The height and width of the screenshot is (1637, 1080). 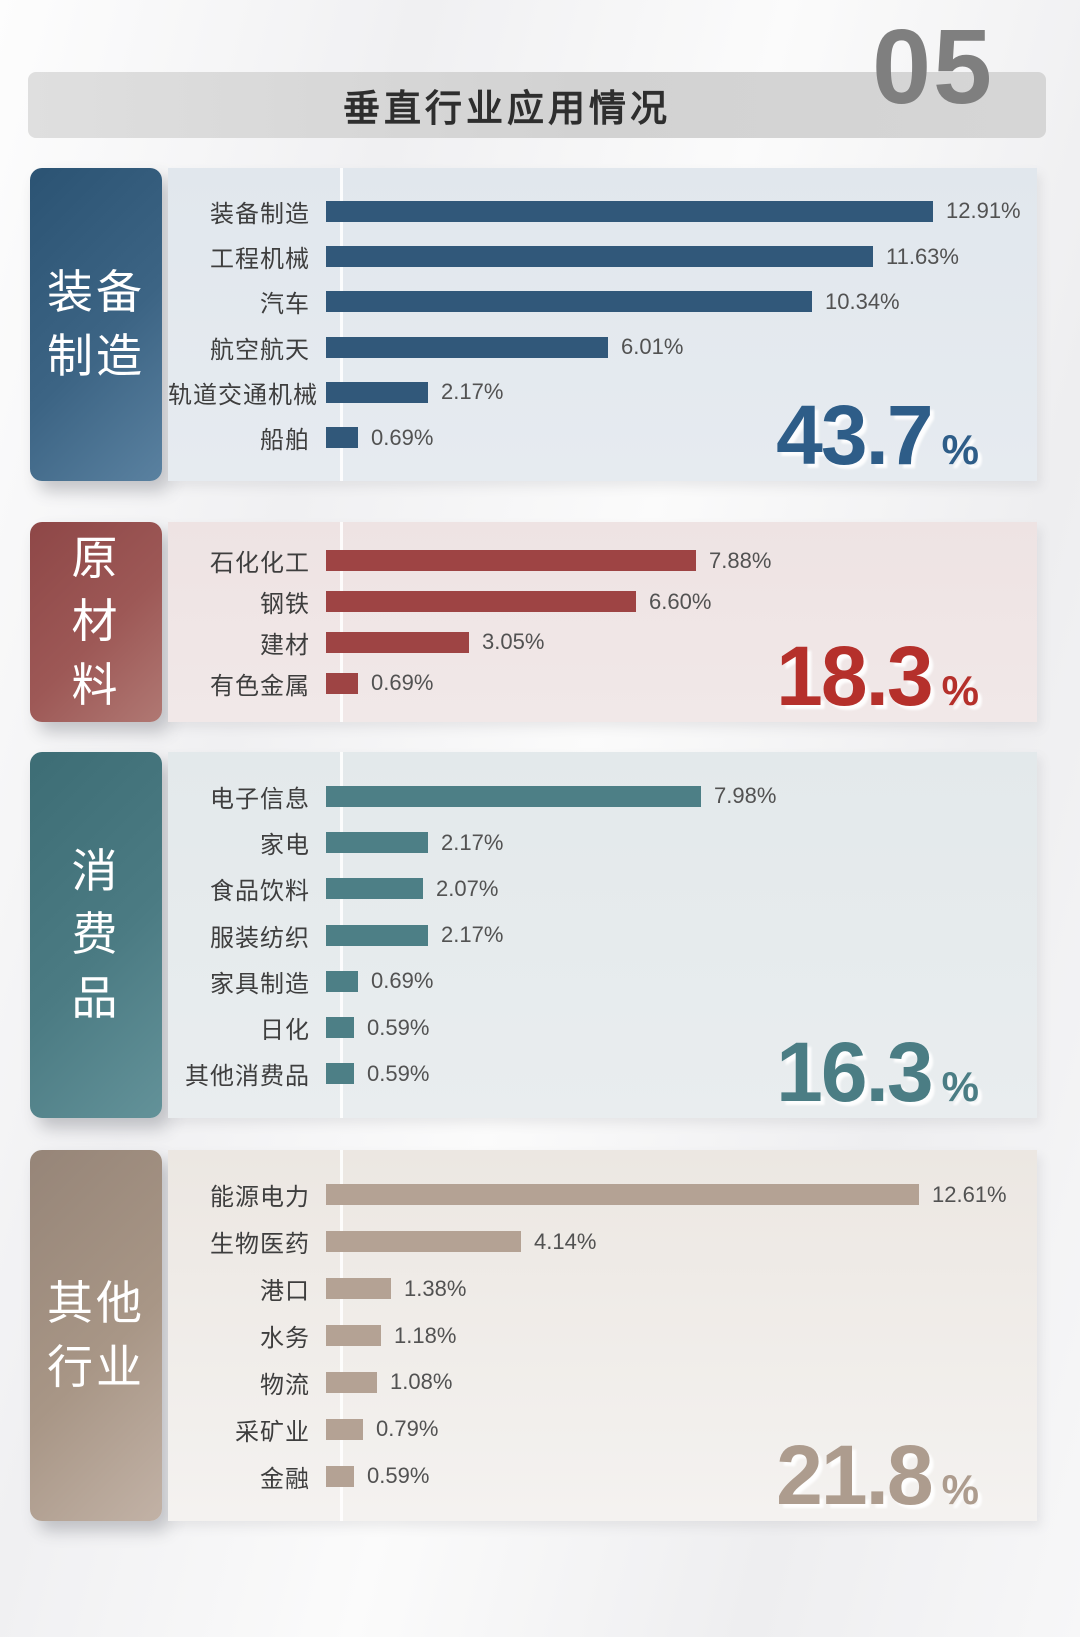 What do you see at coordinates (602, 258) in the screenshot?
I see `bar-row: 工程机械 11.63%` at bounding box center [602, 258].